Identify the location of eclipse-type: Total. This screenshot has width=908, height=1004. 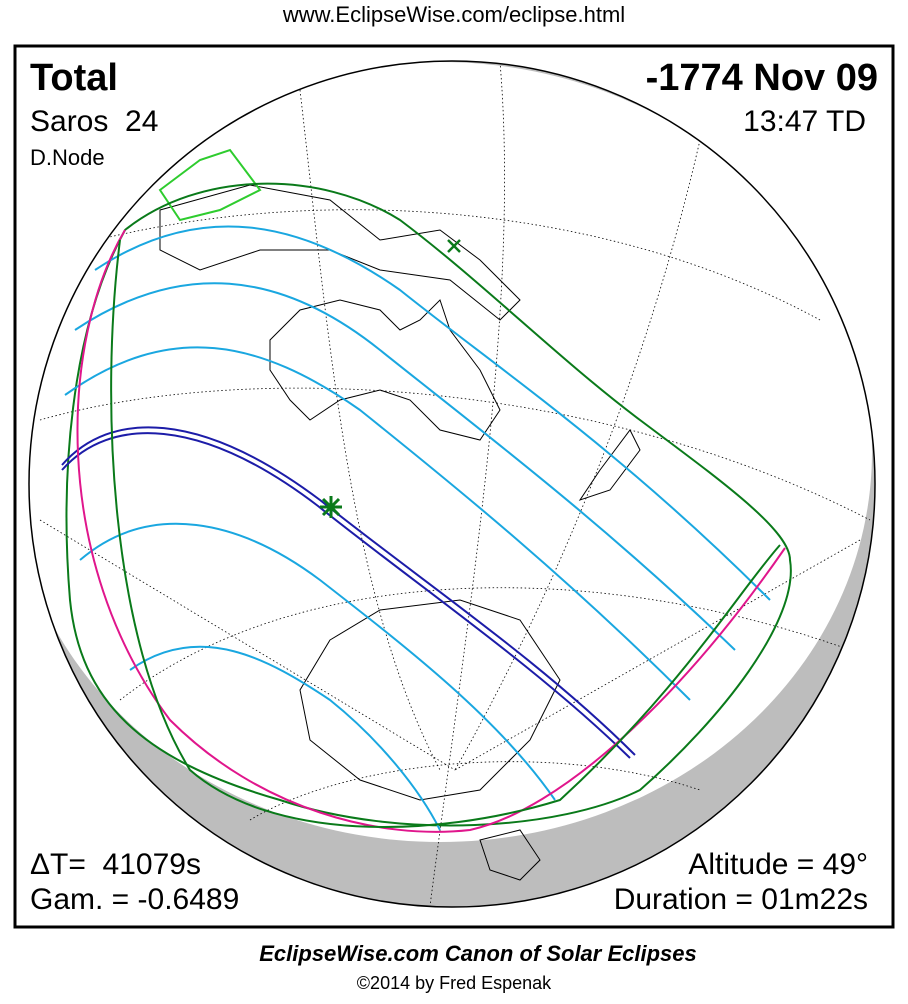
(74, 78).